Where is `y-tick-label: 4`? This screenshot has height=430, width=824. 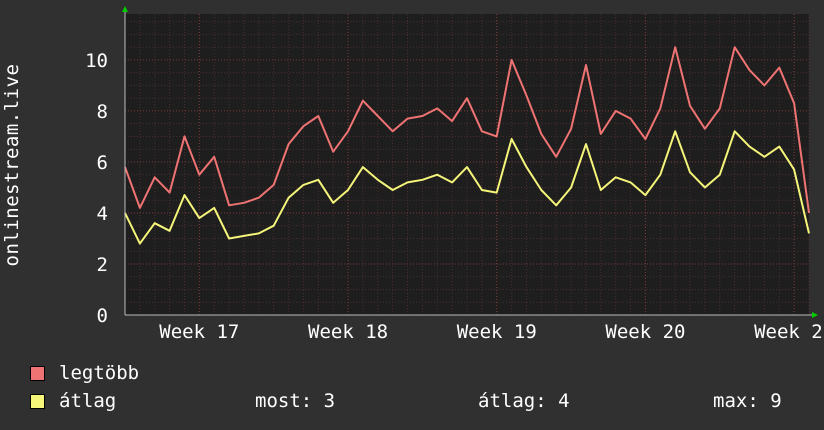
y-tick-label: 4 is located at coordinates (102, 214).